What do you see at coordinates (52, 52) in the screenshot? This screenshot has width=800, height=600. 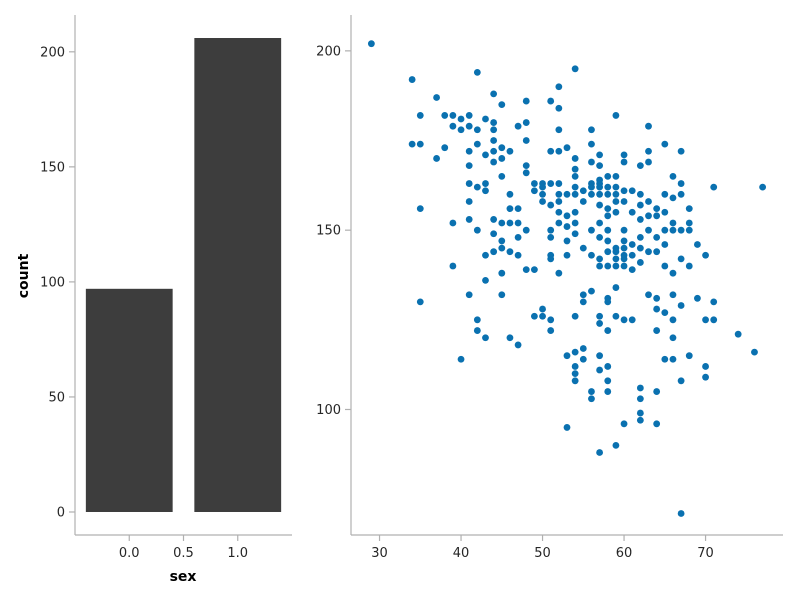 I see `bar-y-tick-label: 200` at bounding box center [52, 52].